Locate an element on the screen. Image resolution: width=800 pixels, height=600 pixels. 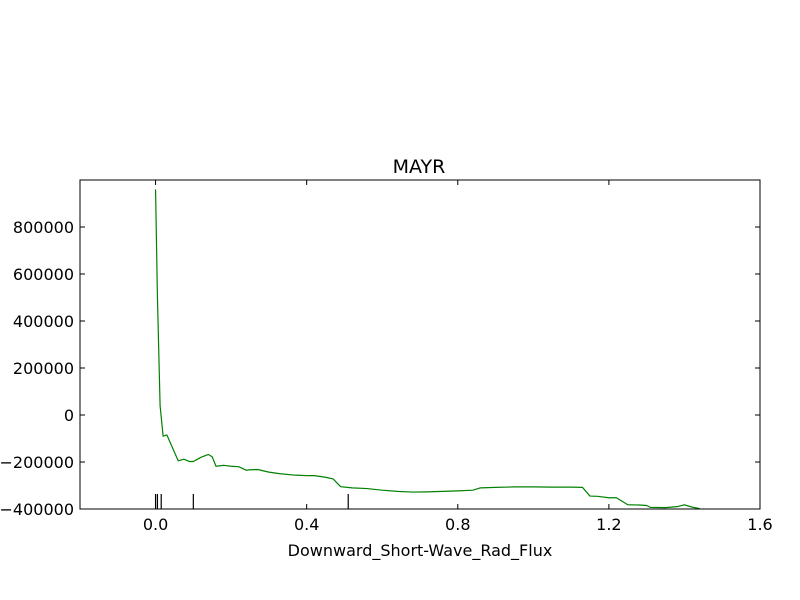
y-tick-label: −400000 is located at coordinates (37, 509).